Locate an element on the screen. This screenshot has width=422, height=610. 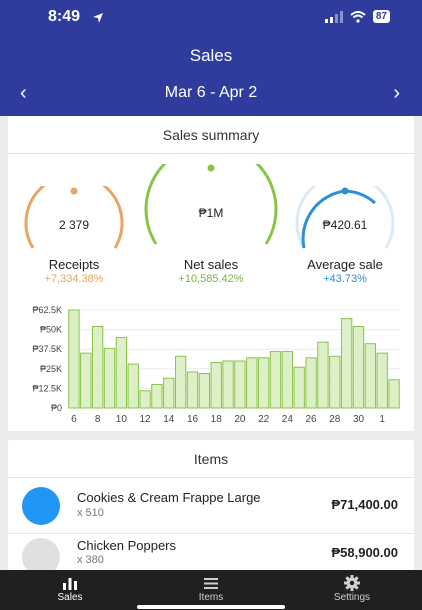
location-arrow-icon is located at coordinates (98, 18).